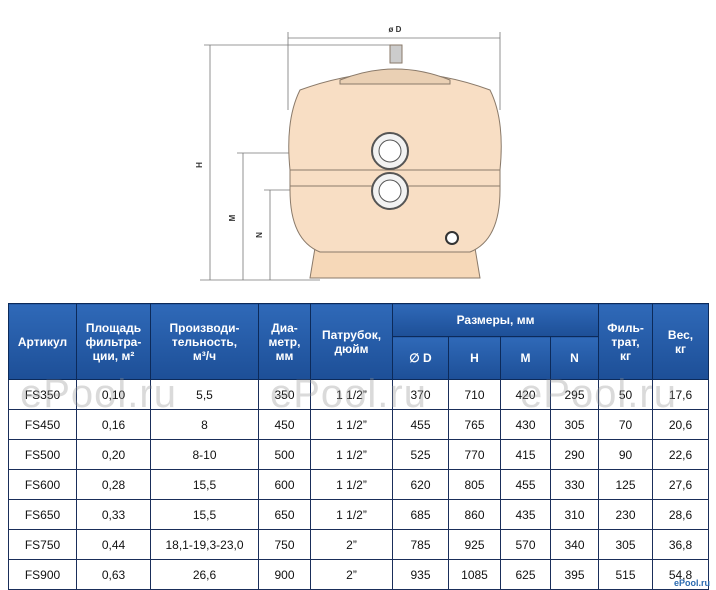 This screenshot has height=590, width=716. I want to click on table-cell: 420, so click(525, 394).